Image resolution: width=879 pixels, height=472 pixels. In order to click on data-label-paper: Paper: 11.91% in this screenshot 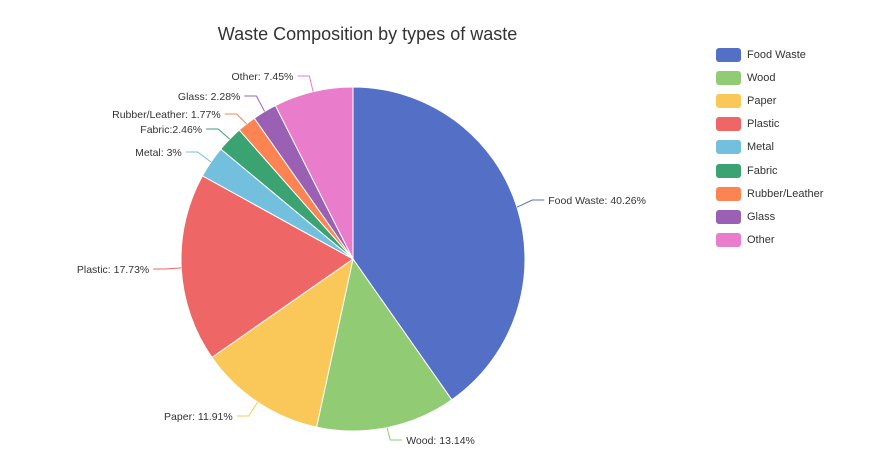, I will do `click(198, 417)`.